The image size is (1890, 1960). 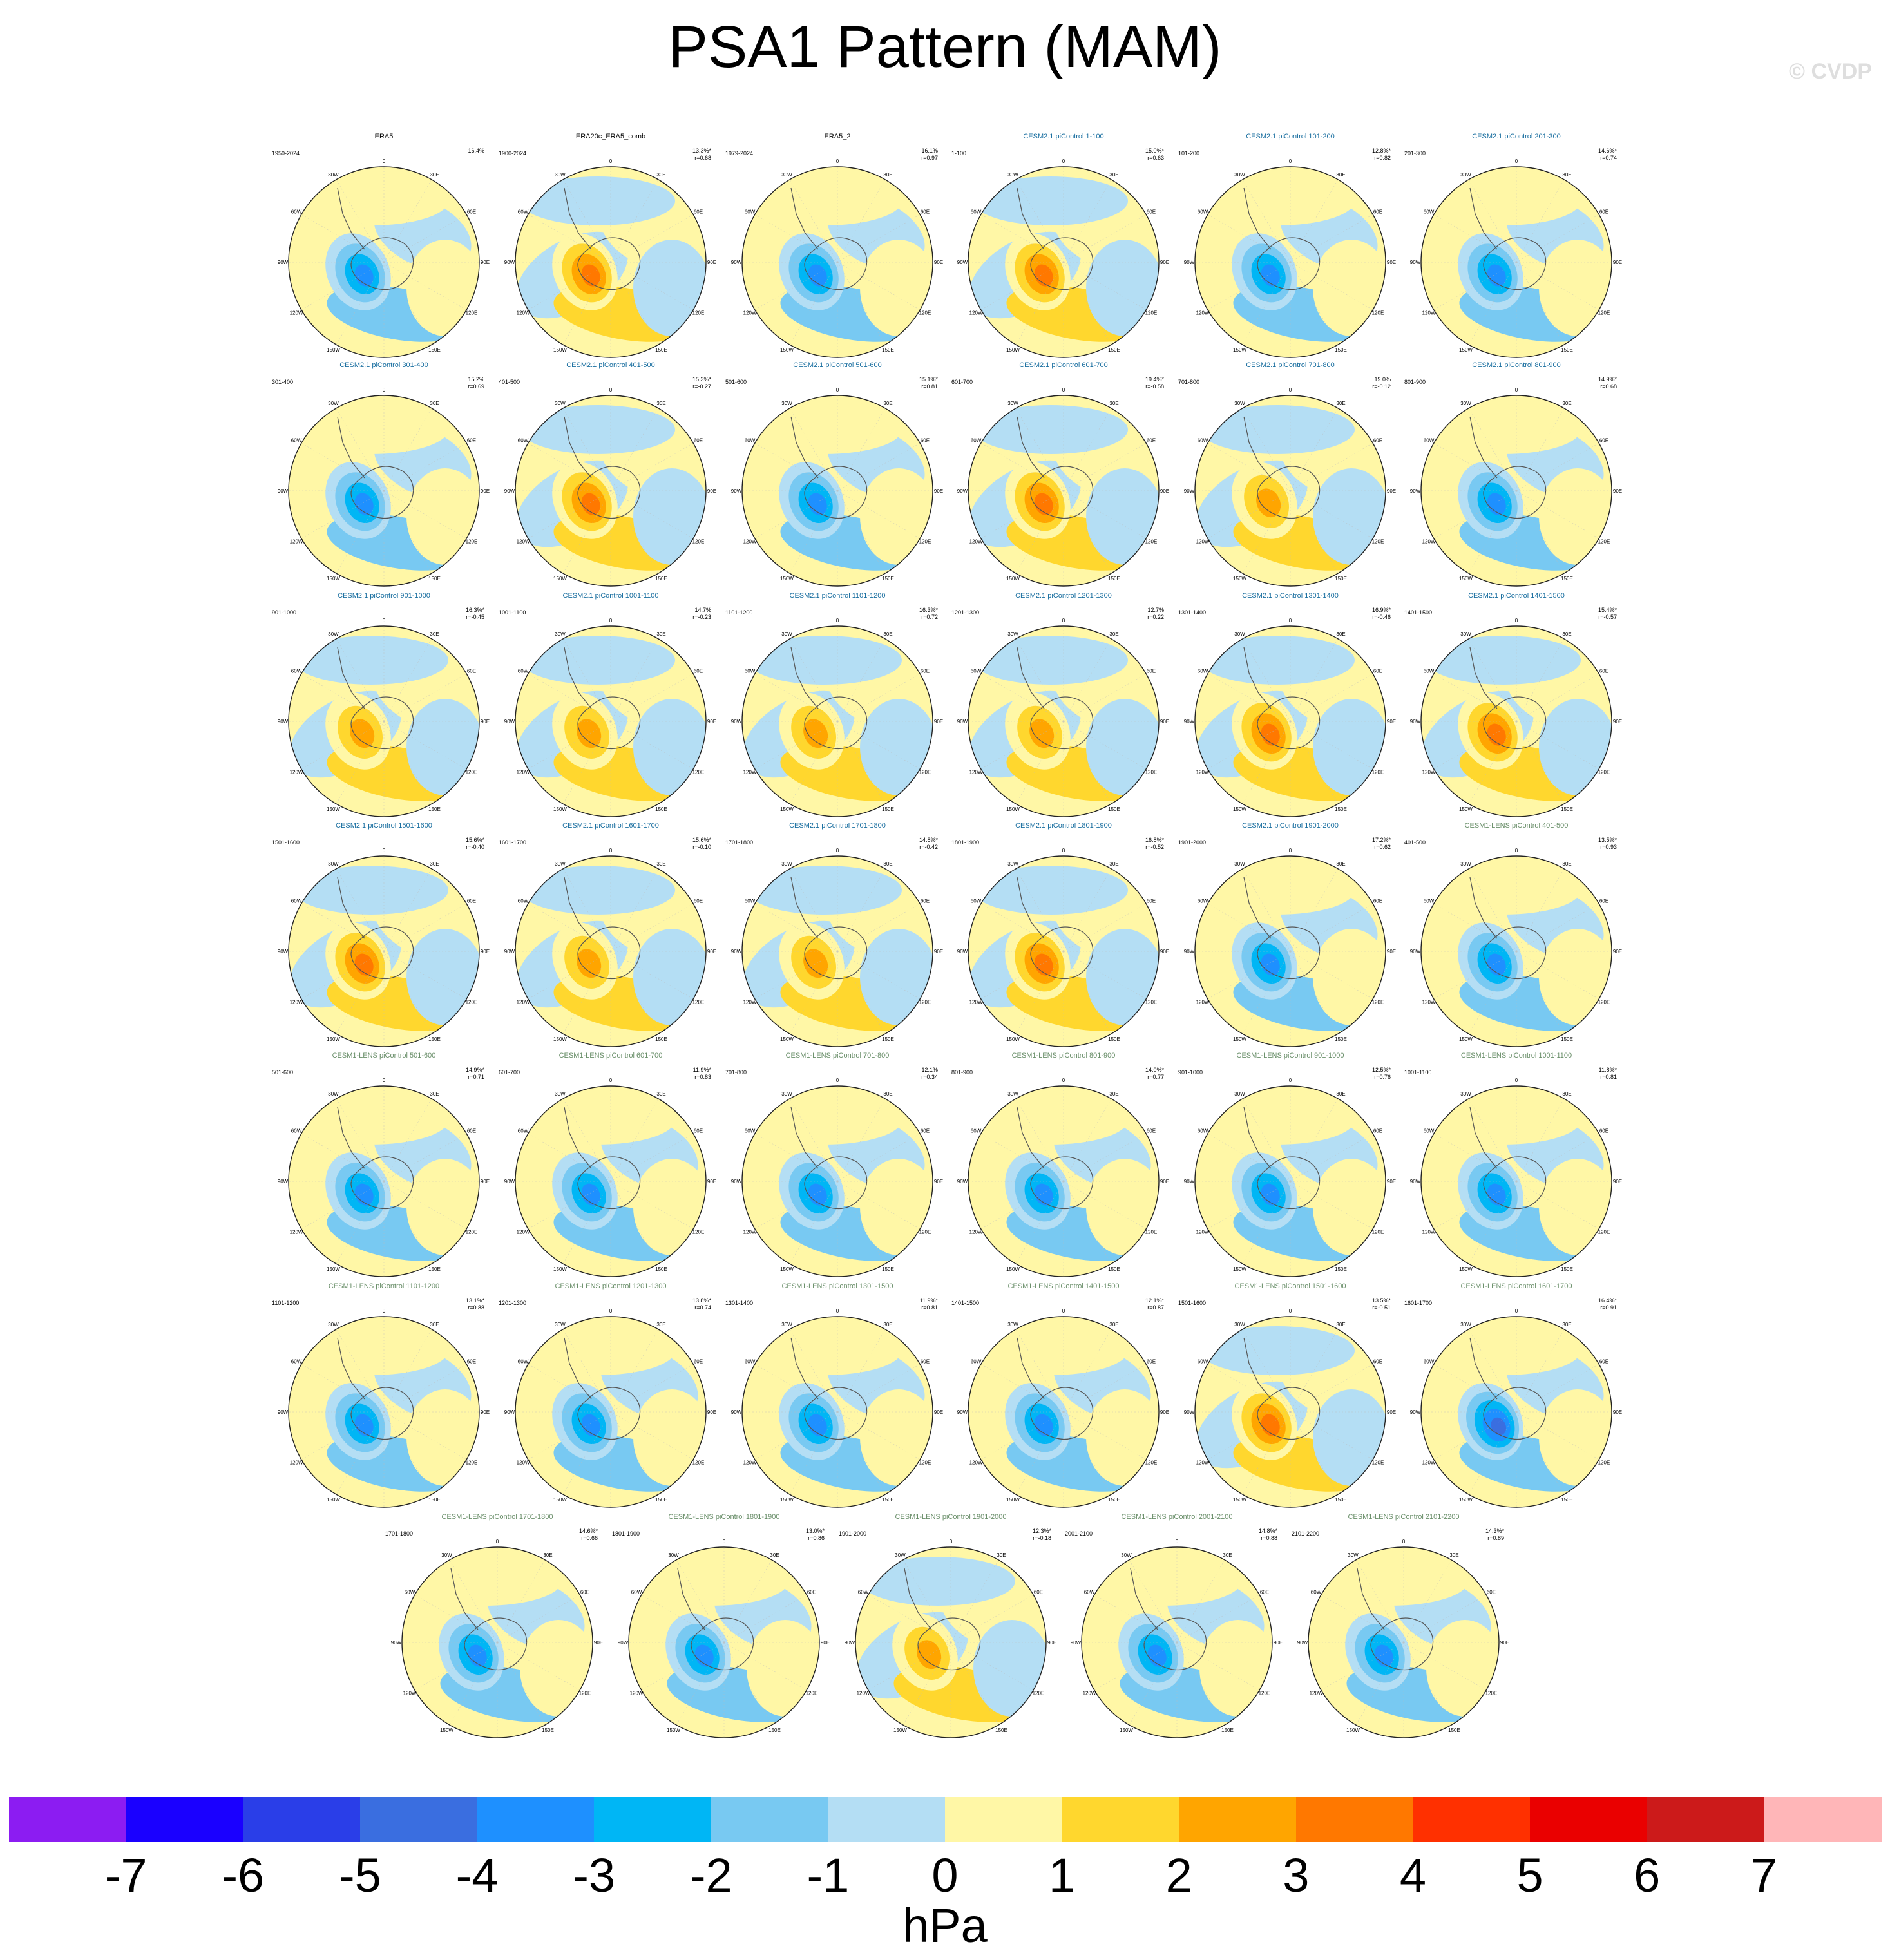 What do you see at coordinates (701, 1304) in the screenshot?
I see `panel-stats: 13.8%* r=0.74` at bounding box center [701, 1304].